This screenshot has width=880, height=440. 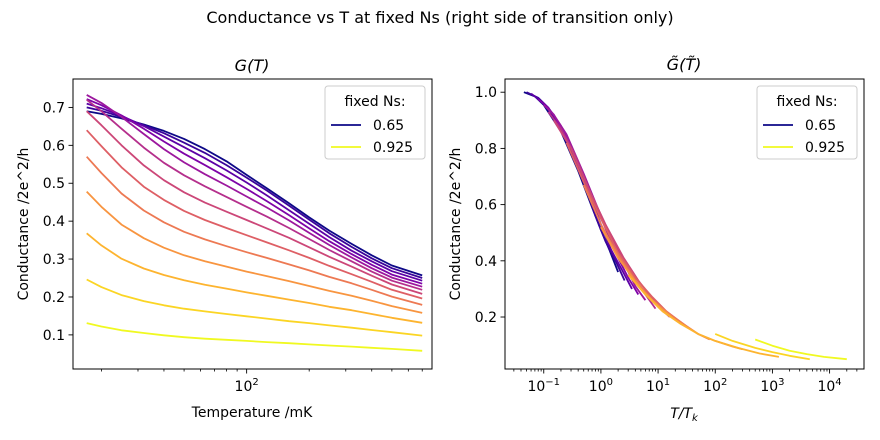 What do you see at coordinates (601, 386) in the screenshot?
I see `right-x-tick-label: 10⁰` at bounding box center [601, 386].